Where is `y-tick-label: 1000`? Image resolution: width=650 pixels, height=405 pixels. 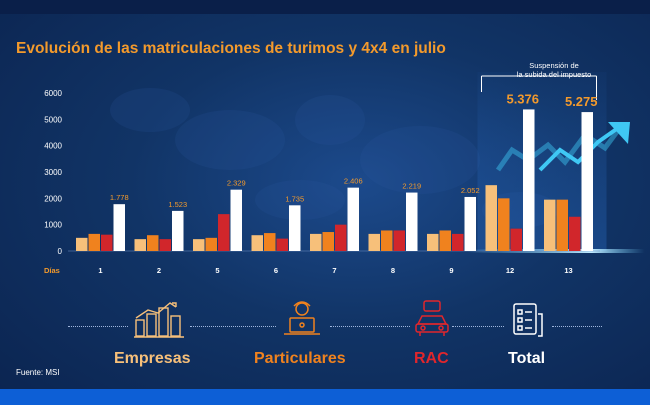
y-tick-label: 1000 is located at coordinates (53, 225).